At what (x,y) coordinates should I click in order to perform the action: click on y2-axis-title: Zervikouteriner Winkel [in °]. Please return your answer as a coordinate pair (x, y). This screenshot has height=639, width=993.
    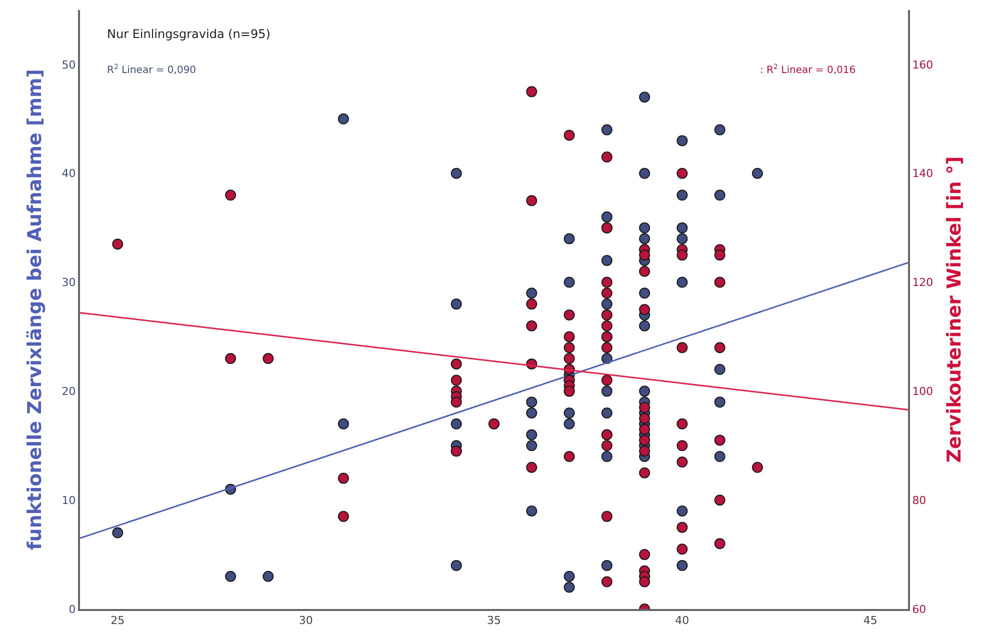
    Looking at the image, I should click on (955, 309).